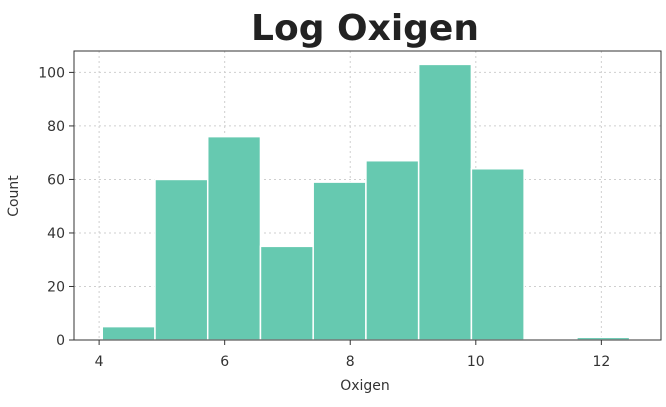 This screenshot has height=407, width=666. What do you see at coordinates (56, 127) in the screenshot?
I see `y-tick-label: 80` at bounding box center [56, 127].